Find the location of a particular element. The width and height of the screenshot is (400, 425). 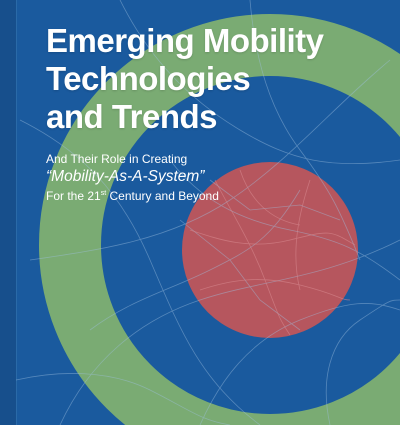

title-line-1: Emerging Mobility is located at coordinates (185, 40).